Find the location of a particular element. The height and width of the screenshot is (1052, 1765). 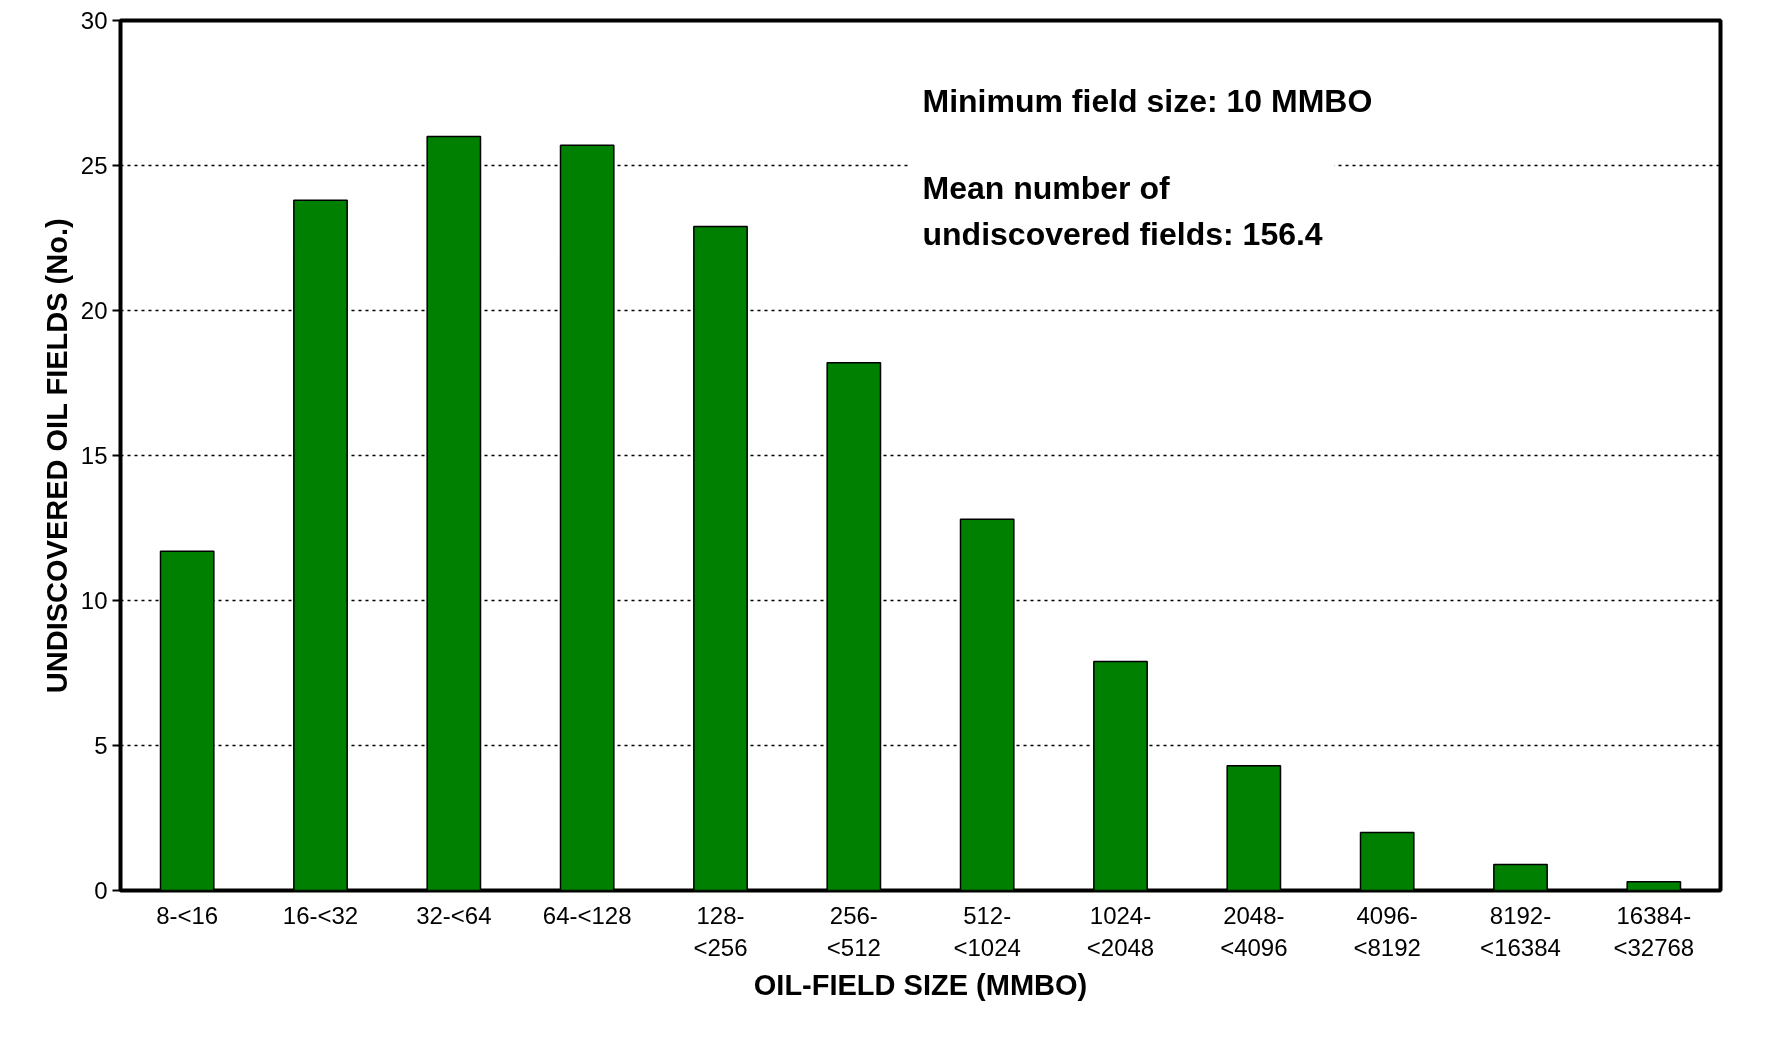

annotation: Mean number of undiscovered fields: 156.4 is located at coordinates (1122, 211).